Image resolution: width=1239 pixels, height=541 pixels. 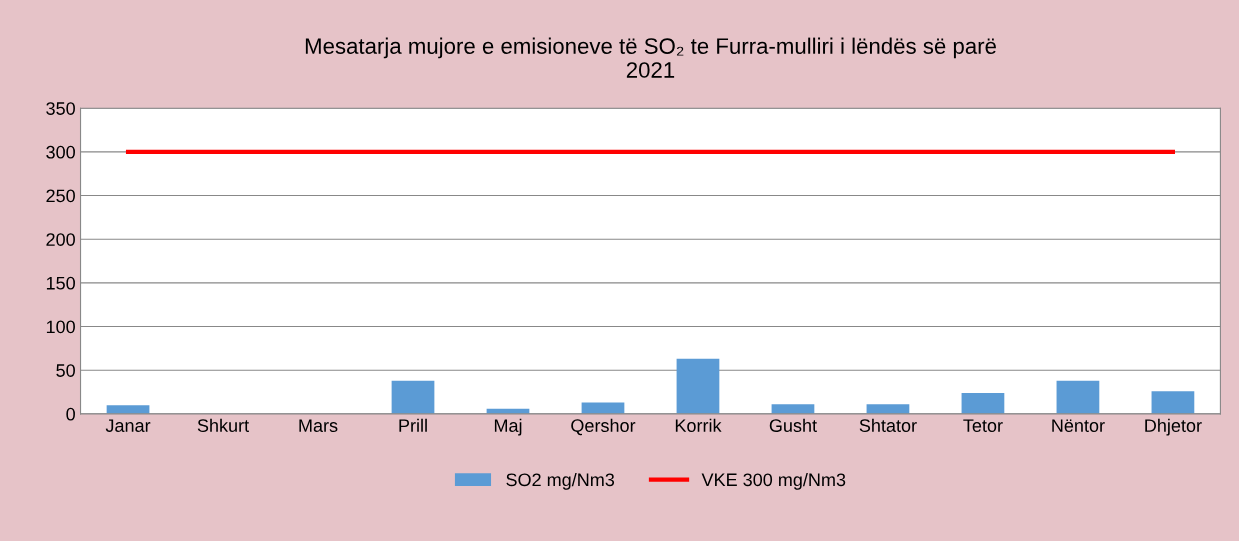 I want to click on y-tick-label: 150, so click(x=60, y=283).